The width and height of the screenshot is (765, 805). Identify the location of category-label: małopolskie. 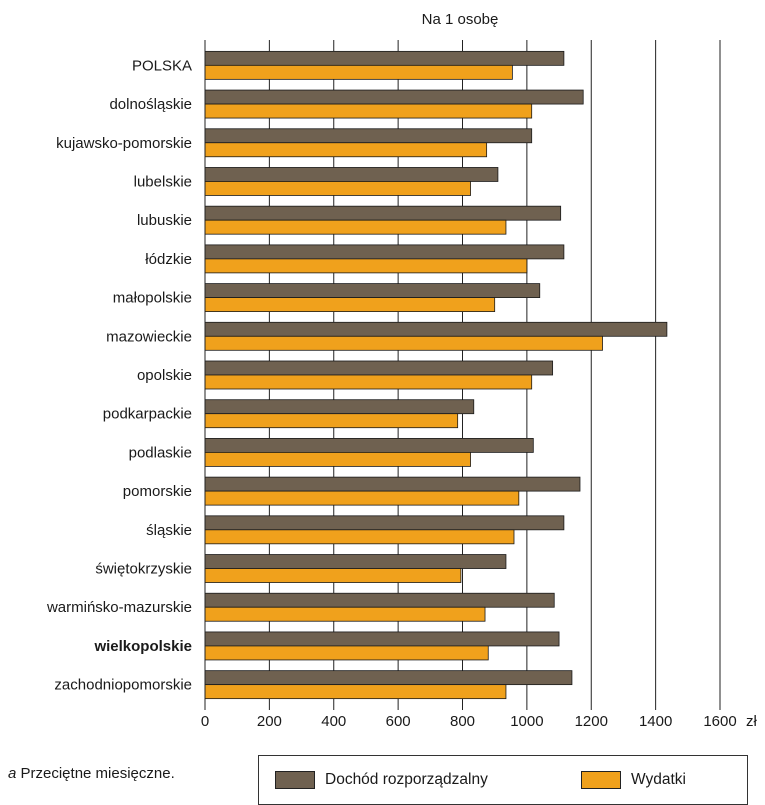
(152, 298).